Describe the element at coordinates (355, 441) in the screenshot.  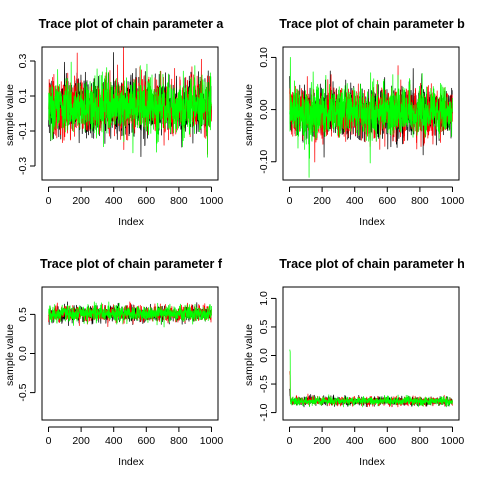
I see `panel-h-x-tick-label: 400` at that location.